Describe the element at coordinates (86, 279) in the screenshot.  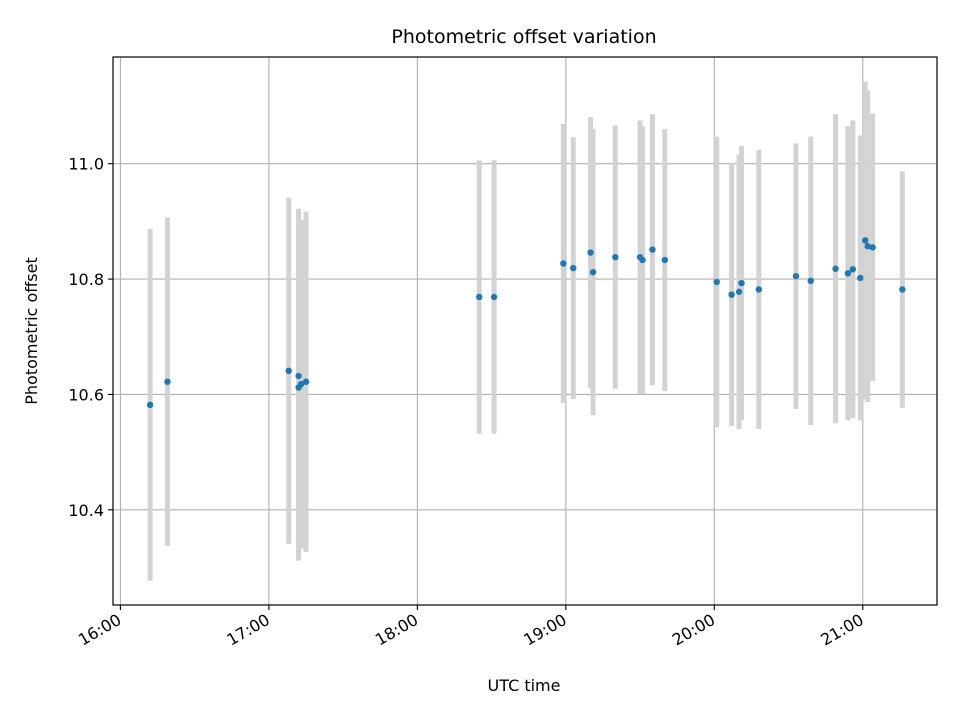
I see `y-tick-label: 10.8` at that location.